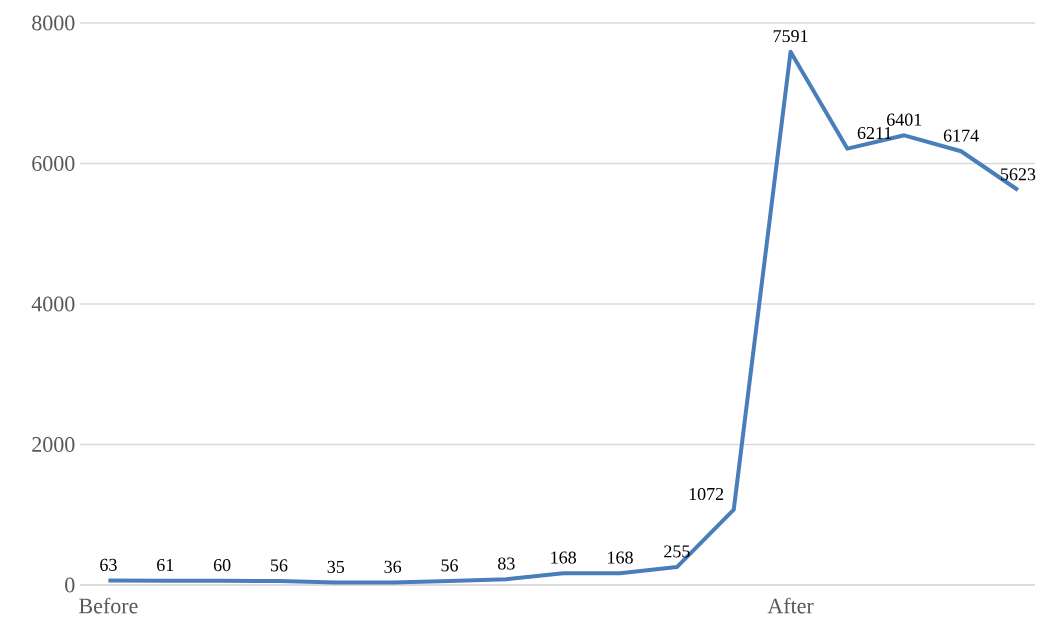 The image size is (1041, 630). I want to click on y-tick-label: 6000, so click(53, 163).